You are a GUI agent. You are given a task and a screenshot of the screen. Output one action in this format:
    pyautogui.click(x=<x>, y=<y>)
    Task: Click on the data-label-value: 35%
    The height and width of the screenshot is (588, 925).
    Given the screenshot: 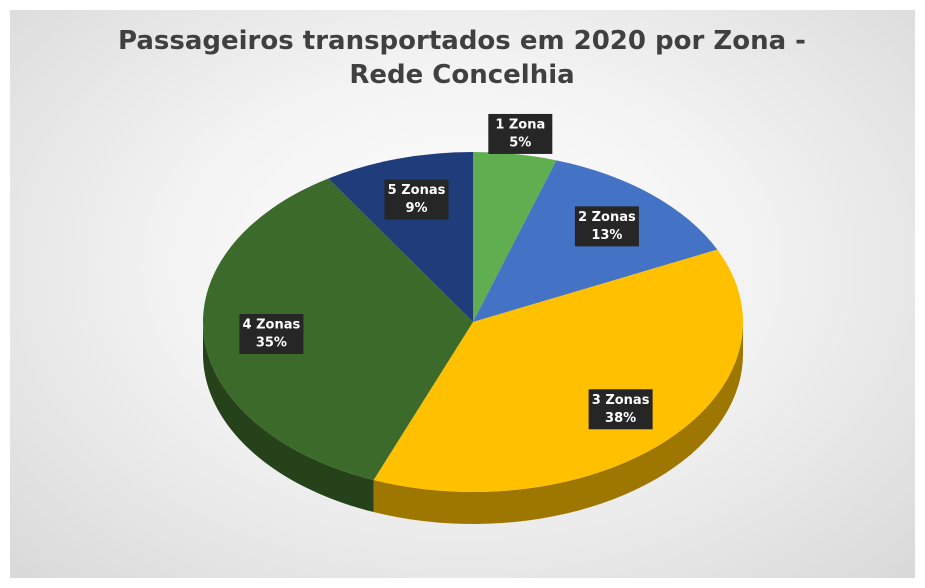 What is the action you would take?
    pyautogui.click(x=271, y=342)
    